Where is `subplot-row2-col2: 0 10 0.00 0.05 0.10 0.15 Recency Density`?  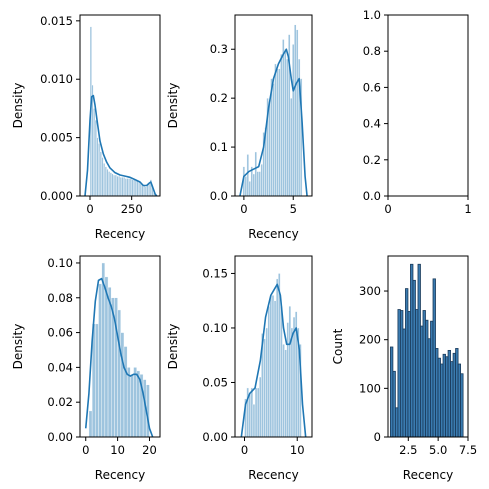 subplot-row2-col2: 0 10 0.00 0.05 0.10 0.15 Recency Density is located at coordinates (239, 368).